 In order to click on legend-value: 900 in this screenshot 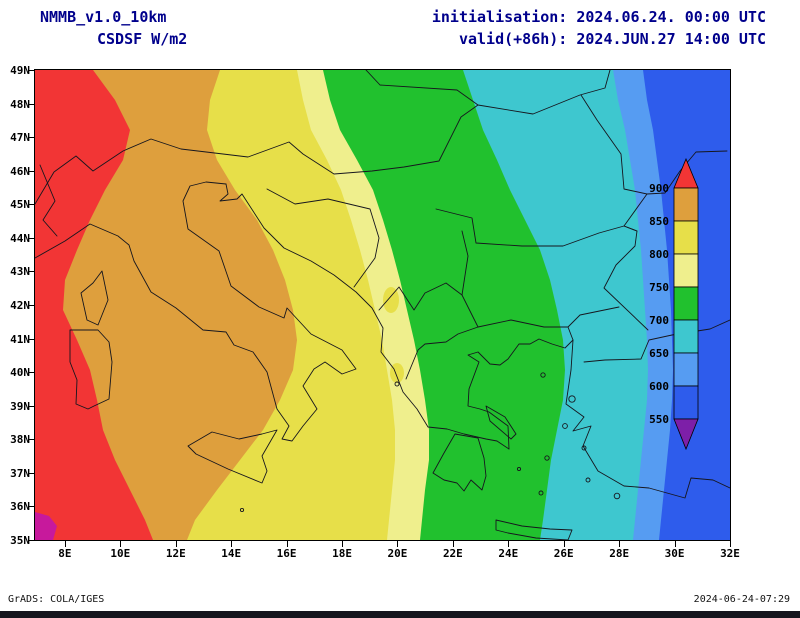, I will do `click(659, 188)`.